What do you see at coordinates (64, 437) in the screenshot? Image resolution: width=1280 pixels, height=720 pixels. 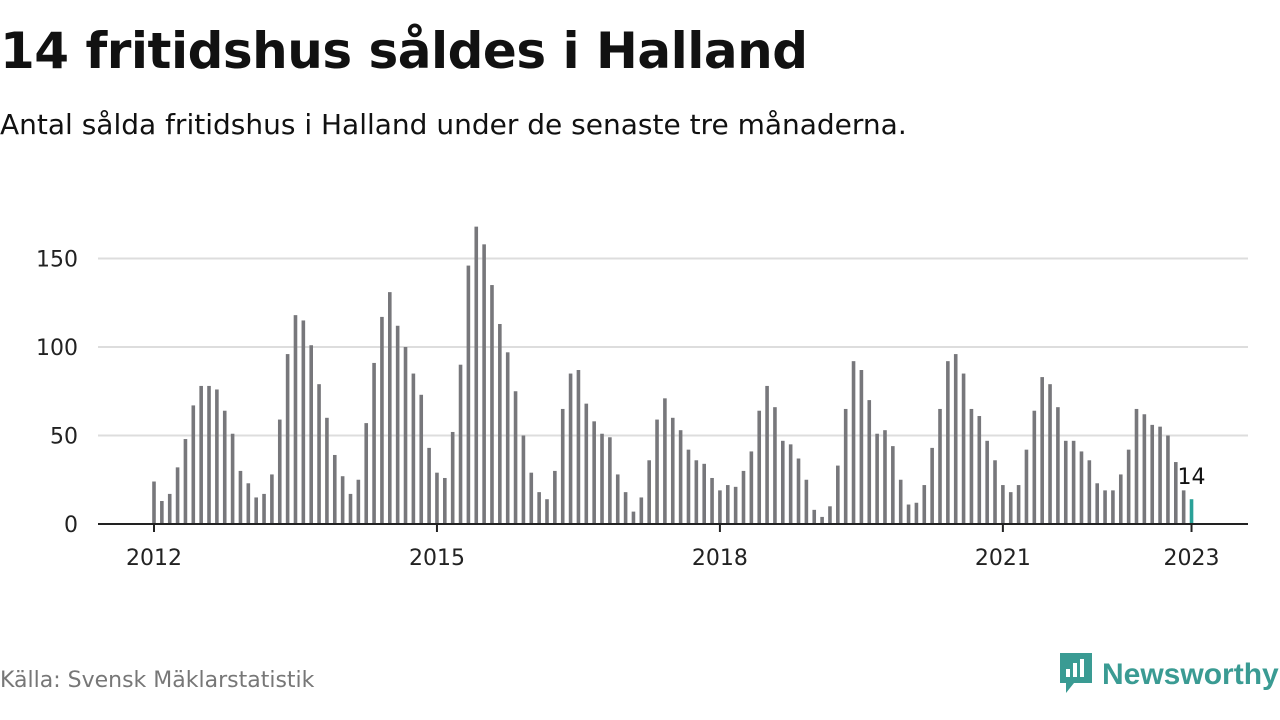 I see `y-tick-label: 50` at bounding box center [64, 437].